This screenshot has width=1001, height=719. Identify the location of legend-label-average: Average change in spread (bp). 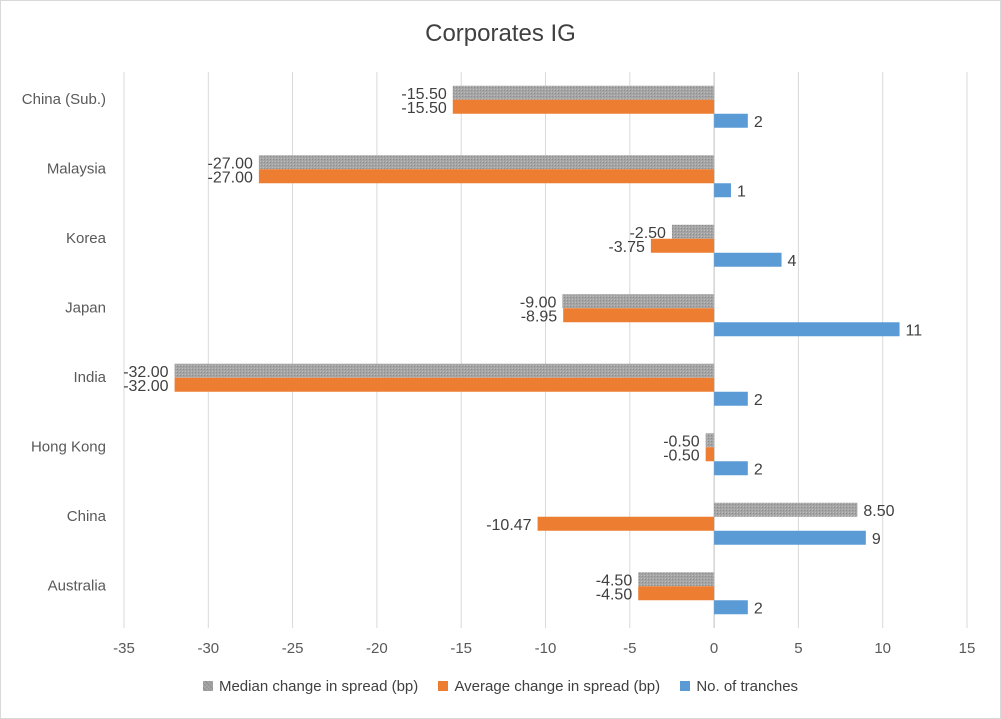
(557, 686).